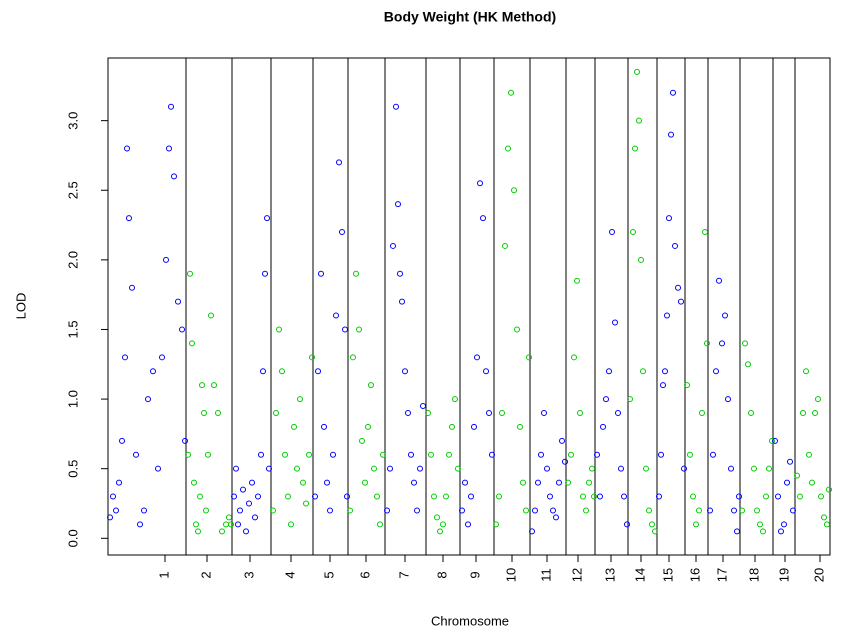  What do you see at coordinates (72, 538) in the screenshot?
I see `y-tick-label: 0.0` at bounding box center [72, 538].